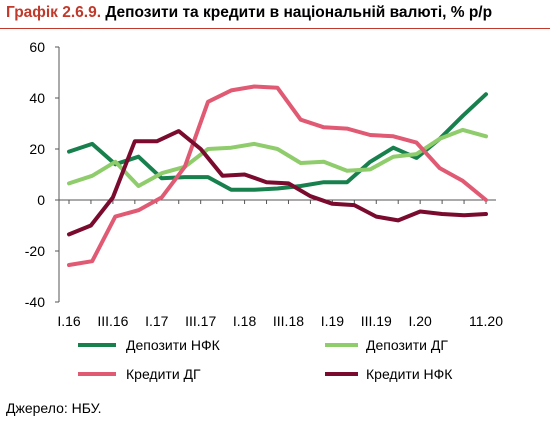 The width and height of the screenshot is (550, 422). What do you see at coordinates (37, 149) in the screenshot?
I see `y-tick-label: 20` at bounding box center [37, 149].